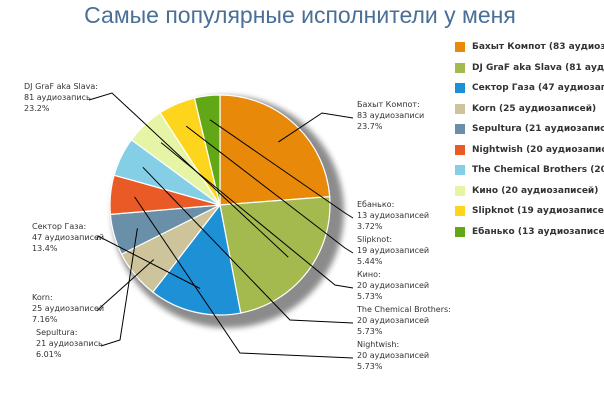  What do you see at coordinates (300, 15) in the screenshot?
I see `chart-title: Самые популярные исполнители у меня` at bounding box center [300, 15].